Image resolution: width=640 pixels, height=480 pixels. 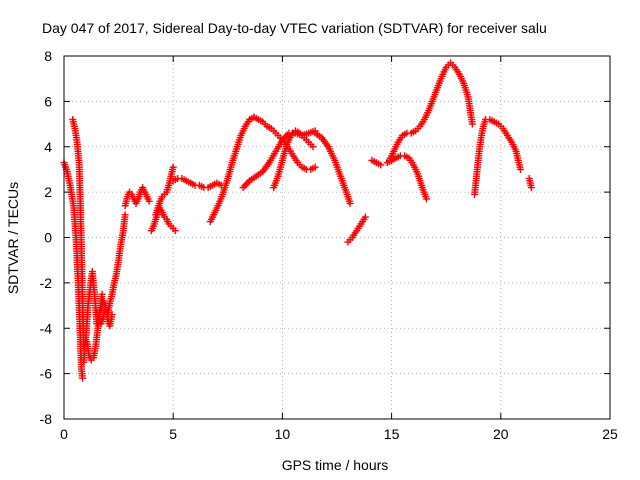 I want to click on y-tick-label: 2, so click(x=48, y=192).